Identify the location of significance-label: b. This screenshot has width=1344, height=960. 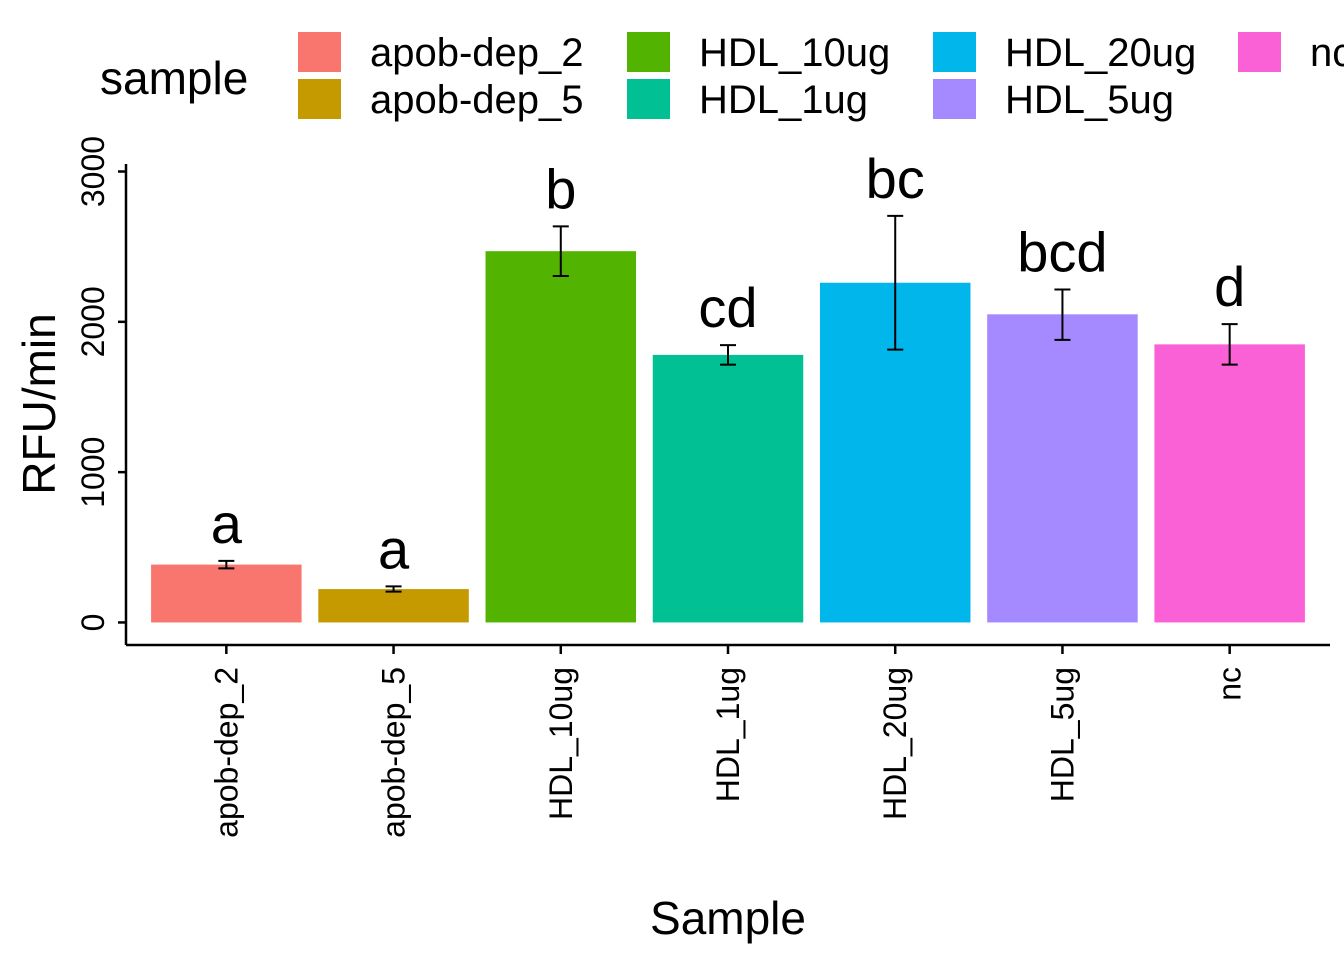
(560, 188).